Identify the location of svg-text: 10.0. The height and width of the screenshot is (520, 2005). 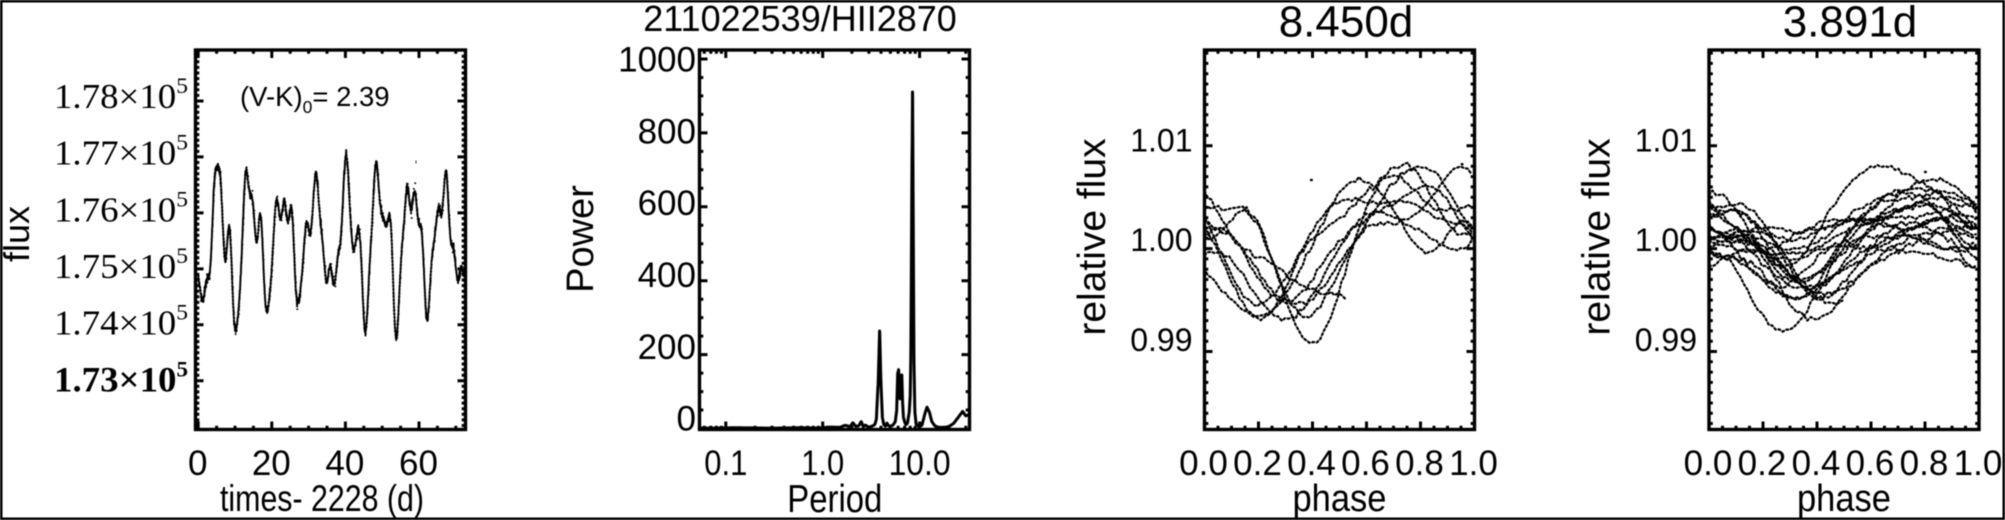
(920, 463).